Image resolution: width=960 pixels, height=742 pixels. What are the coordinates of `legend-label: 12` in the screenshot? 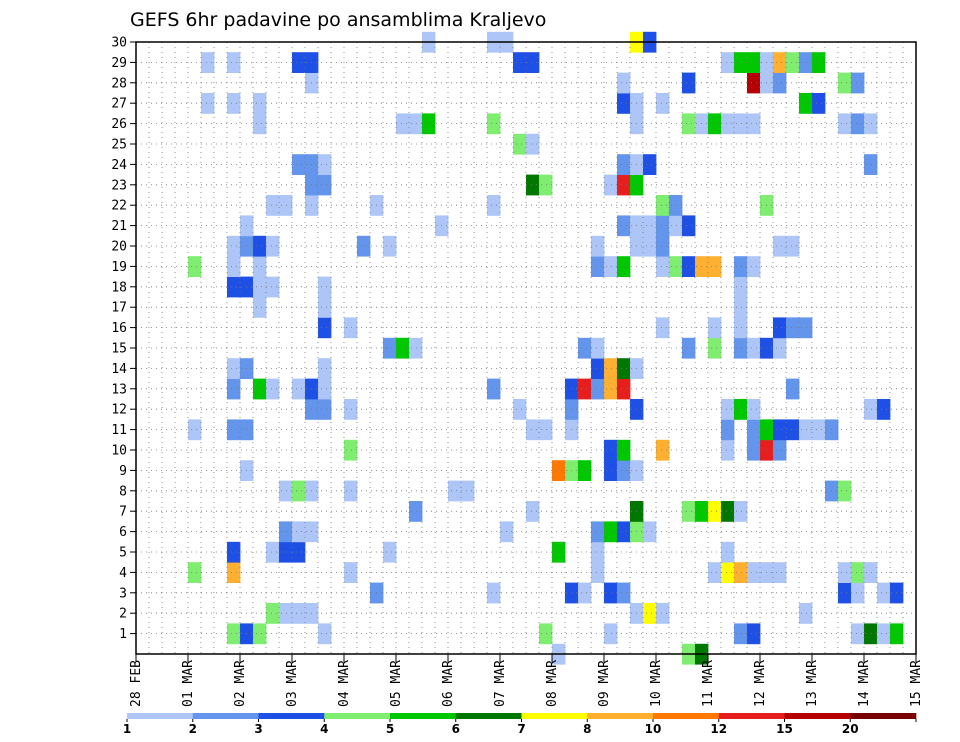 It's located at (718, 729).